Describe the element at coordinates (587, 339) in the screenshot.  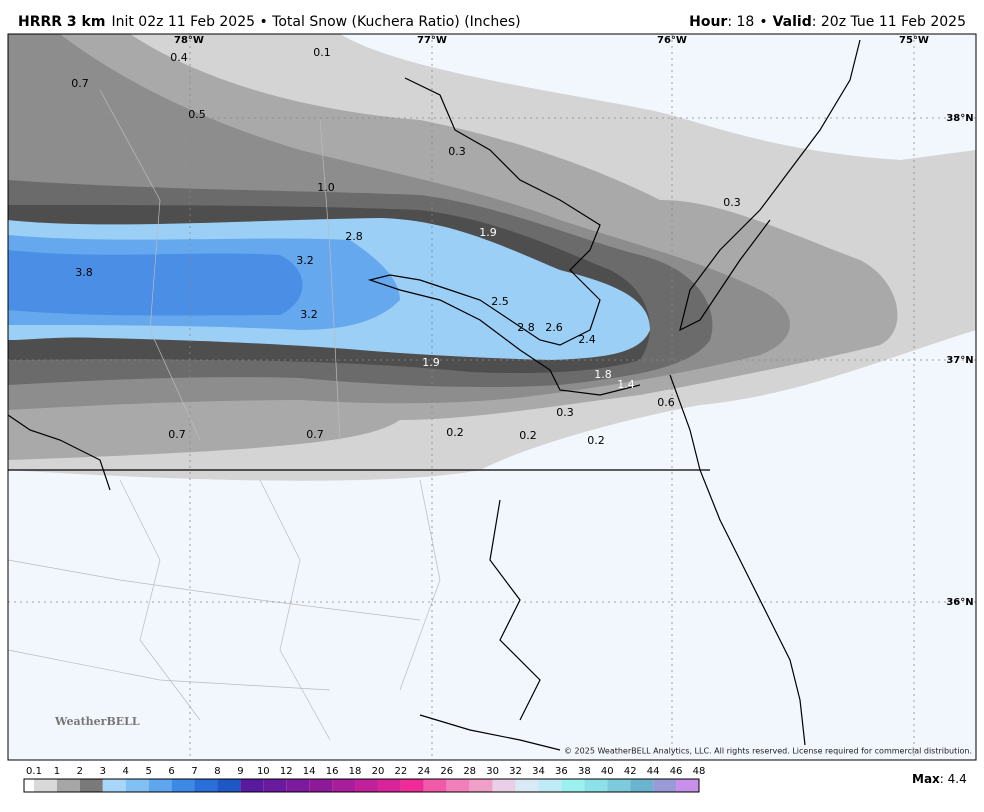
I see `snow-label: 2.4` at that location.